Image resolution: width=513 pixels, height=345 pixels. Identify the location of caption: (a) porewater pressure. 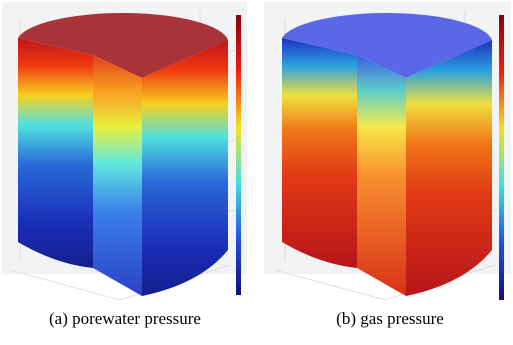
(125, 318).